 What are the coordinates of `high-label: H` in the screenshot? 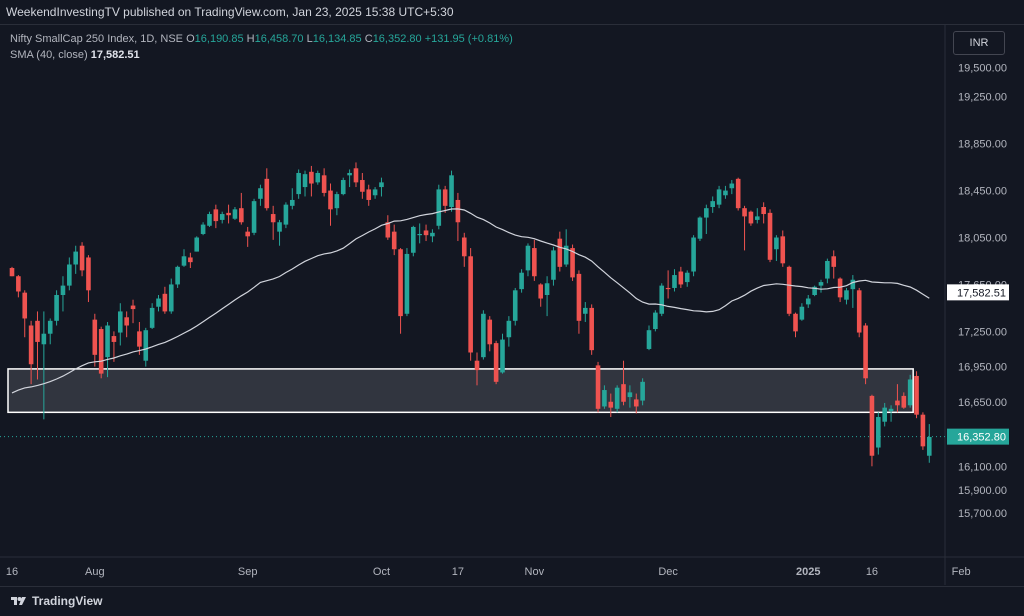 It's located at (250, 39).